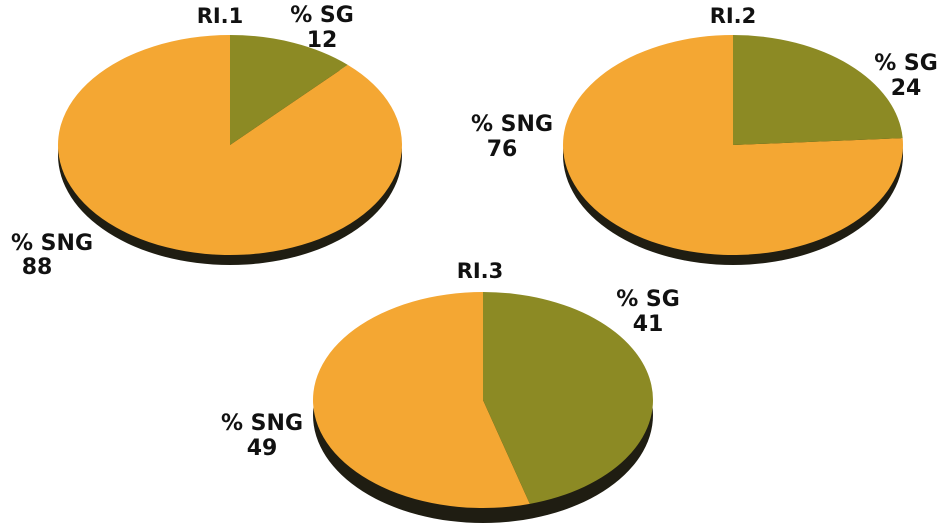 The image size is (943, 526). What do you see at coordinates (512, 124) in the screenshot?
I see `pie-2-sng-name: % SNG` at bounding box center [512, 124].